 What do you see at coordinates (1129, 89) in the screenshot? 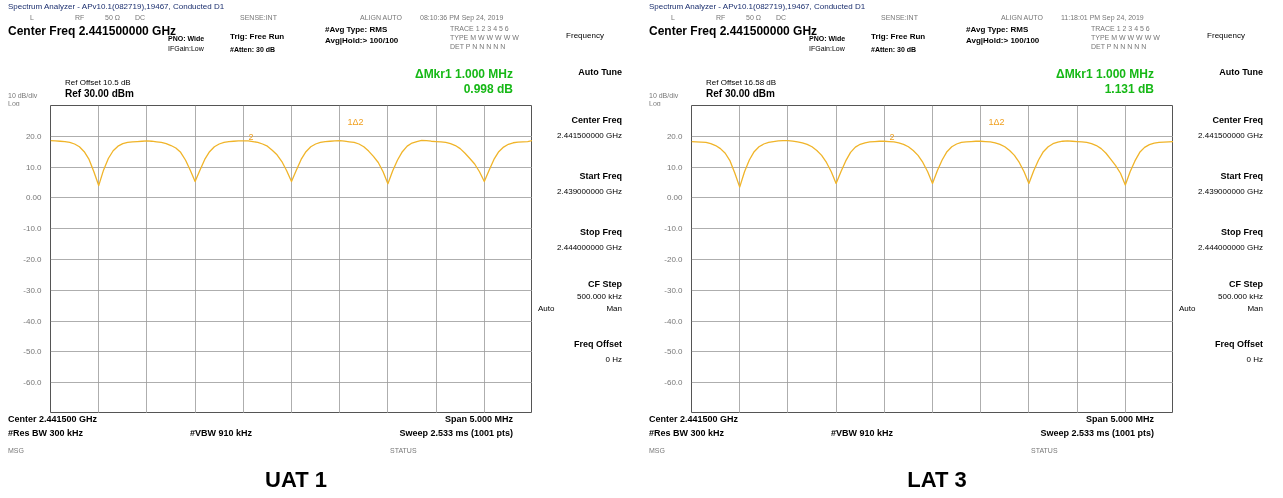
I see `text: 1.131 dB` at bounding box center [1129, 89].